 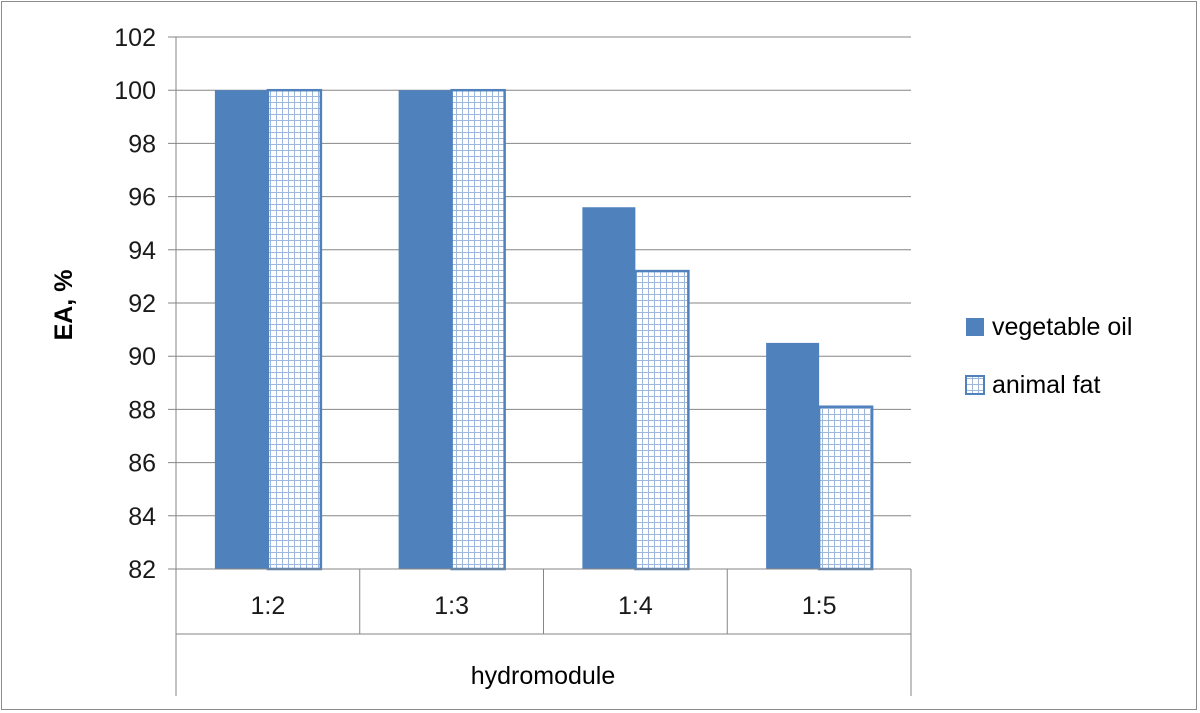 I want to click on y-tick-label: 96, so click(x=142, y=198).